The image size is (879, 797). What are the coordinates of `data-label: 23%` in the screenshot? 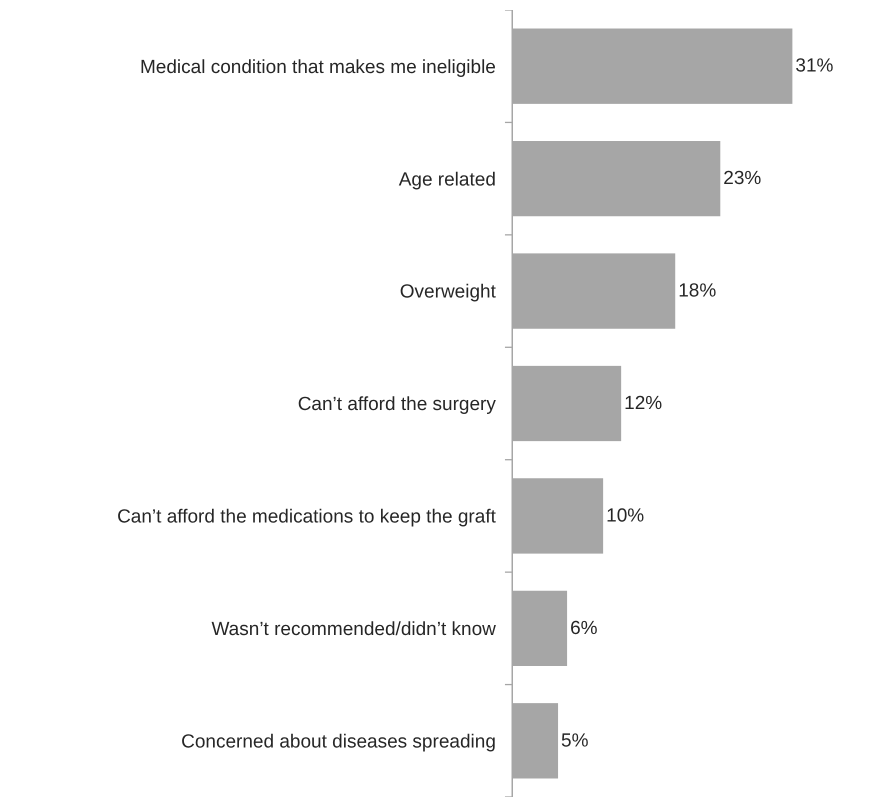 It's located at (742, 179).